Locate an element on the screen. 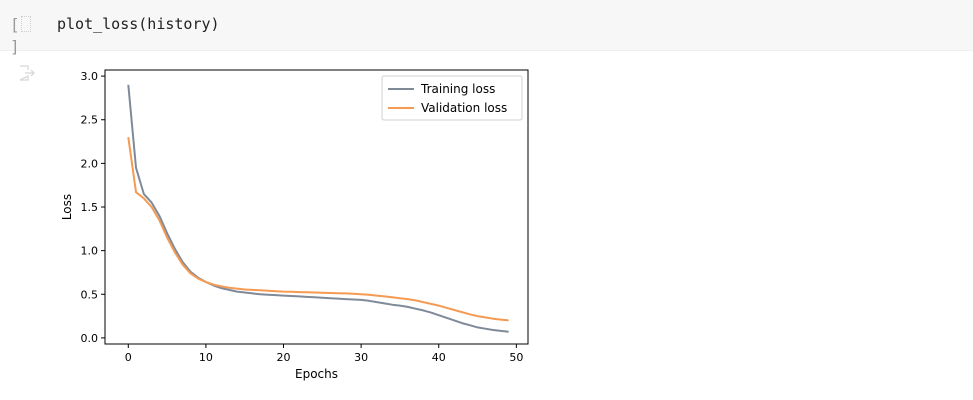 The image size is (973, 400). y-tick-label: 0.0 is located at coordinates (90, 338).